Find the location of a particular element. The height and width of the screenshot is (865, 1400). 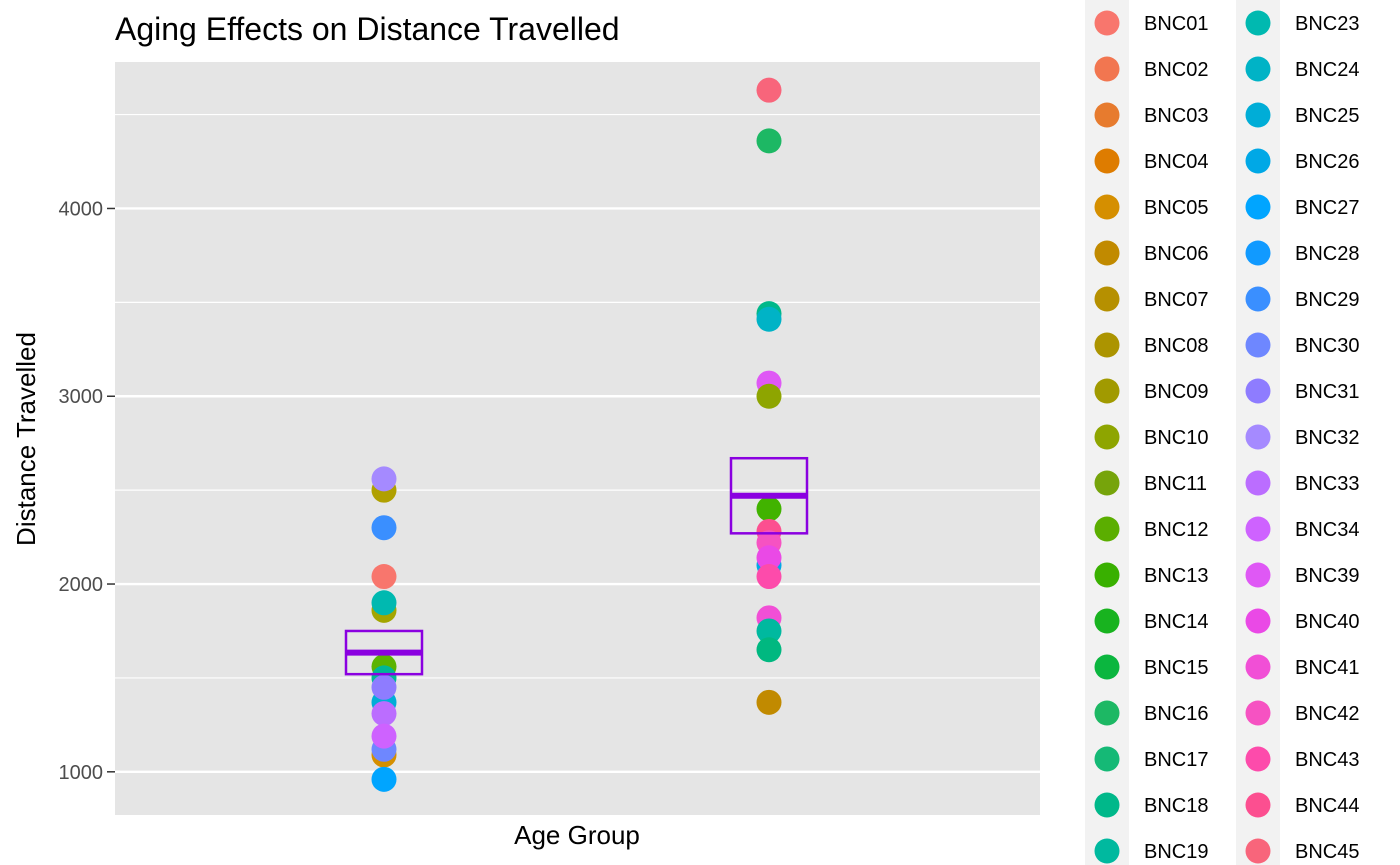

data-point-bnc34 is located at coordinates (384, 736).